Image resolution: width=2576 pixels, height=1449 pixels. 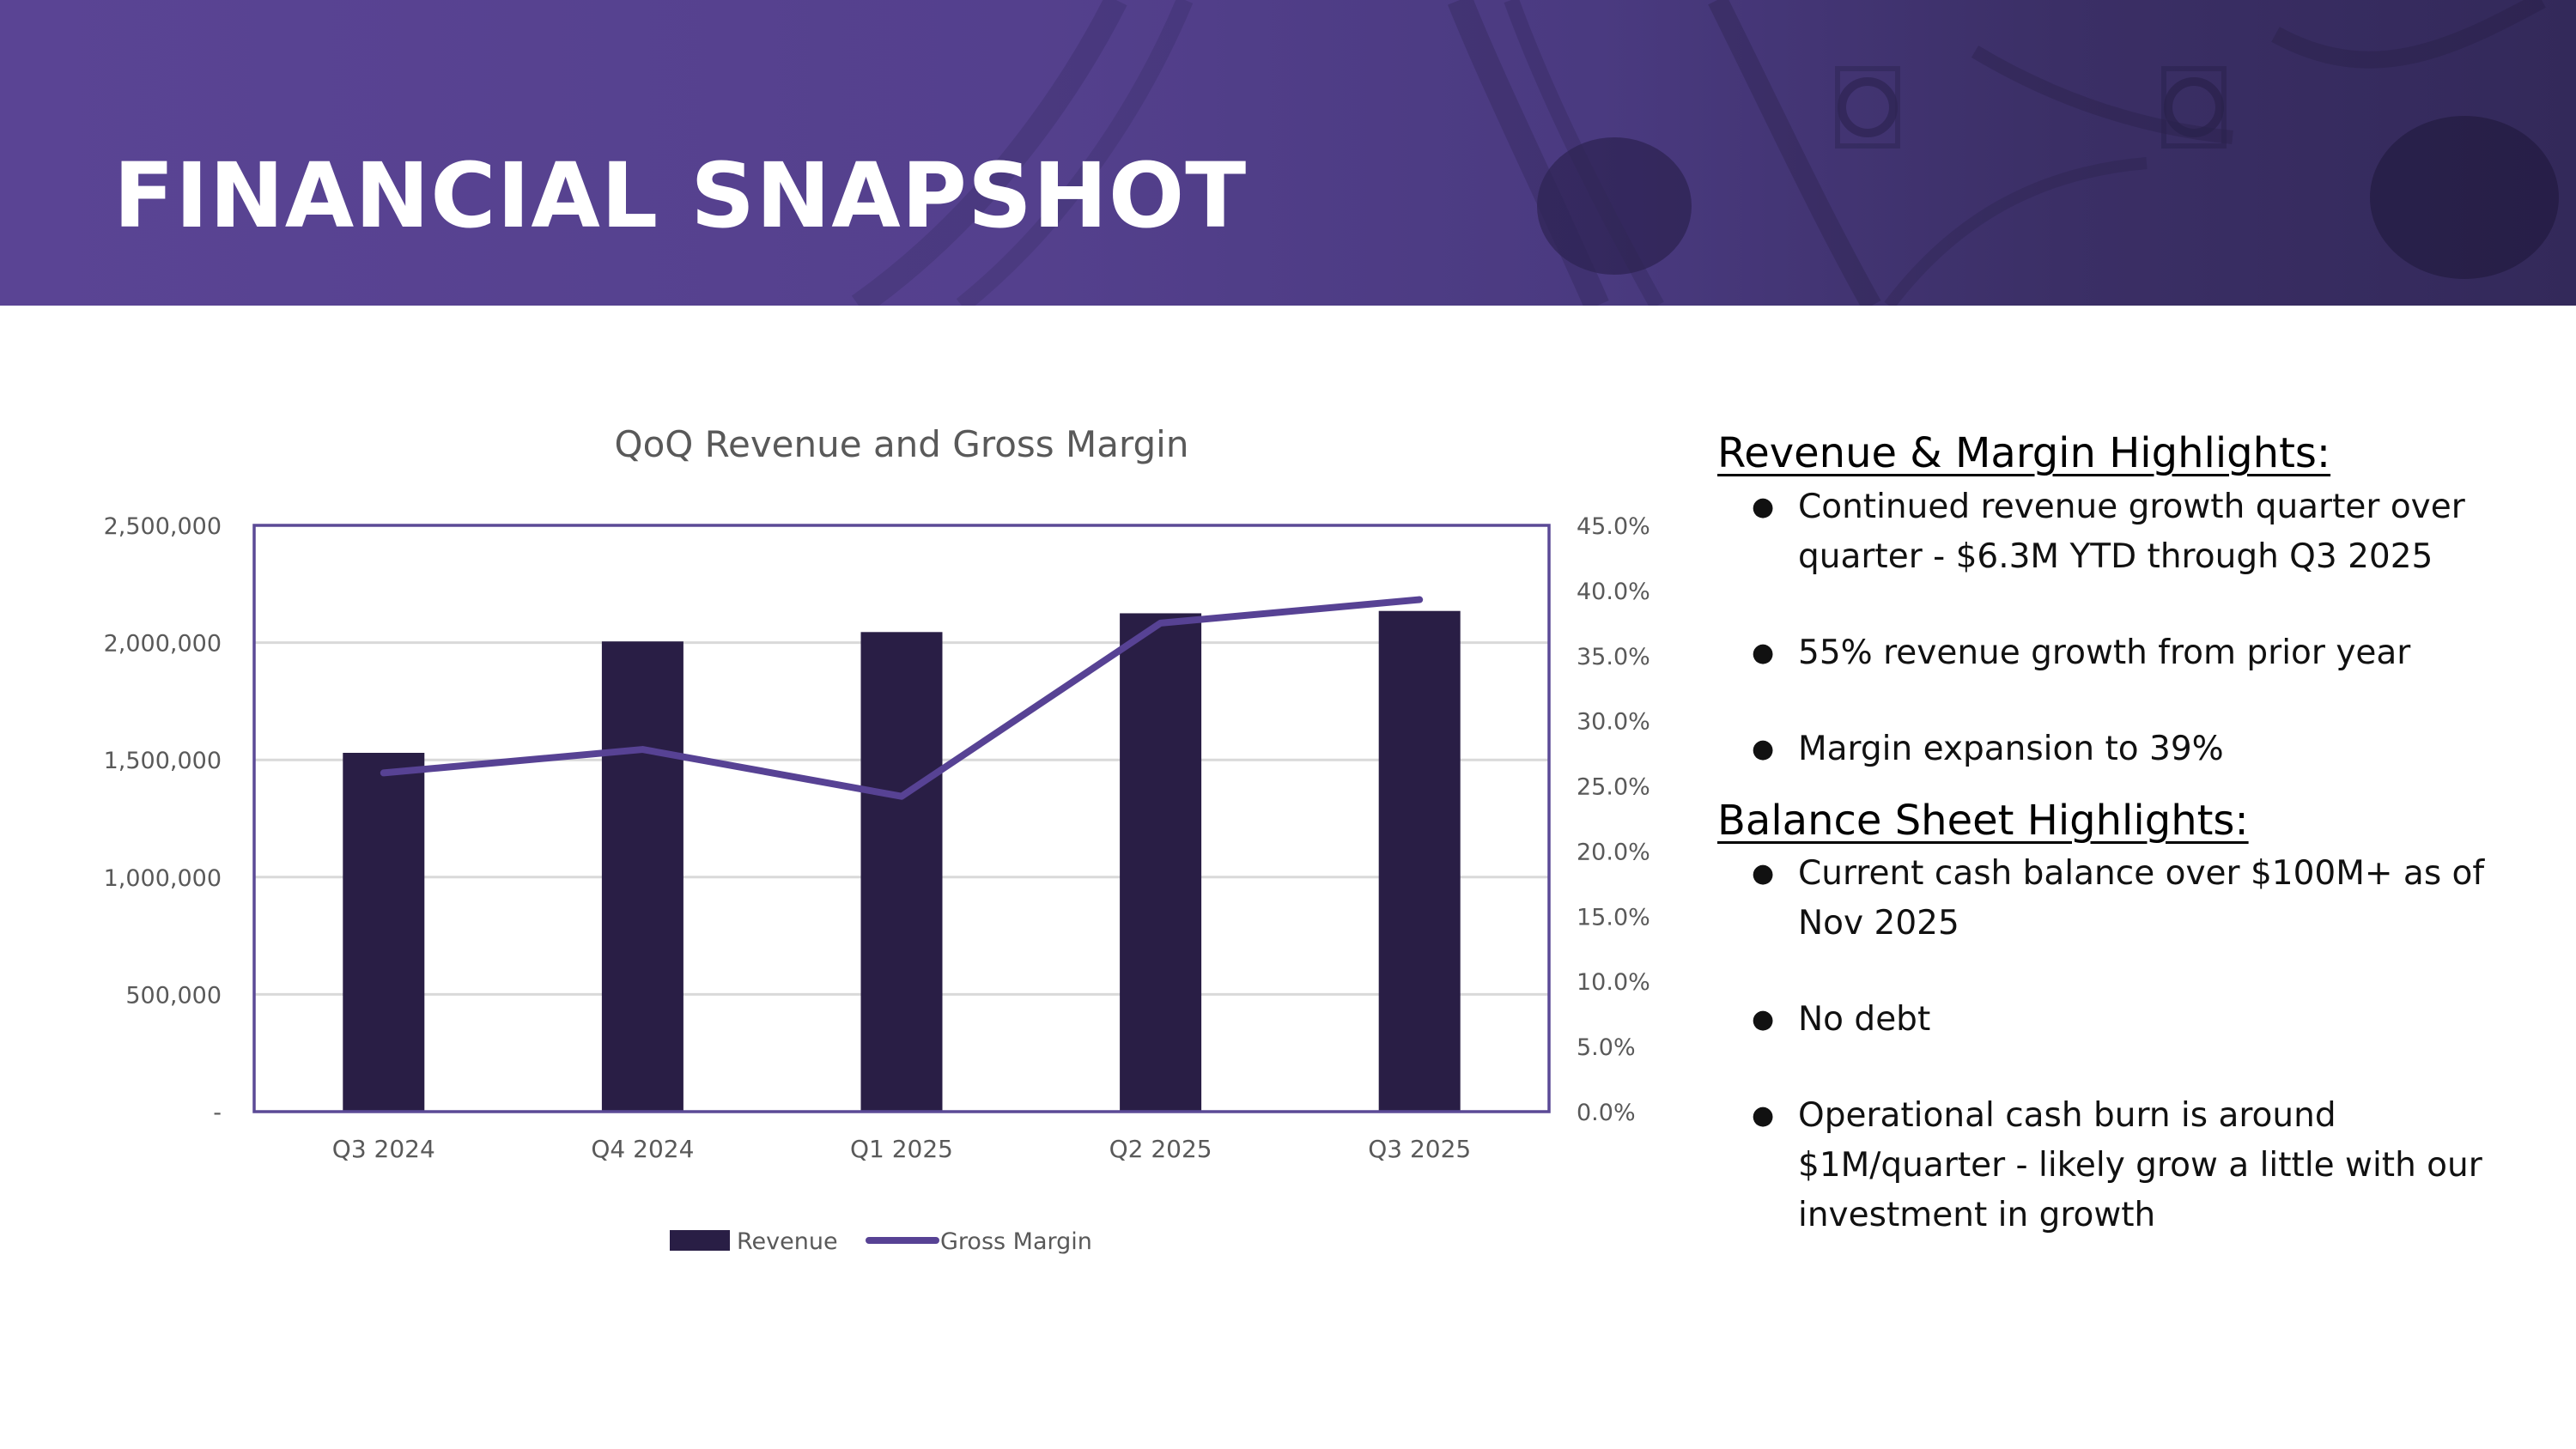 I want to click on y-left-tick-label: -, so click(x=218, y=1113).